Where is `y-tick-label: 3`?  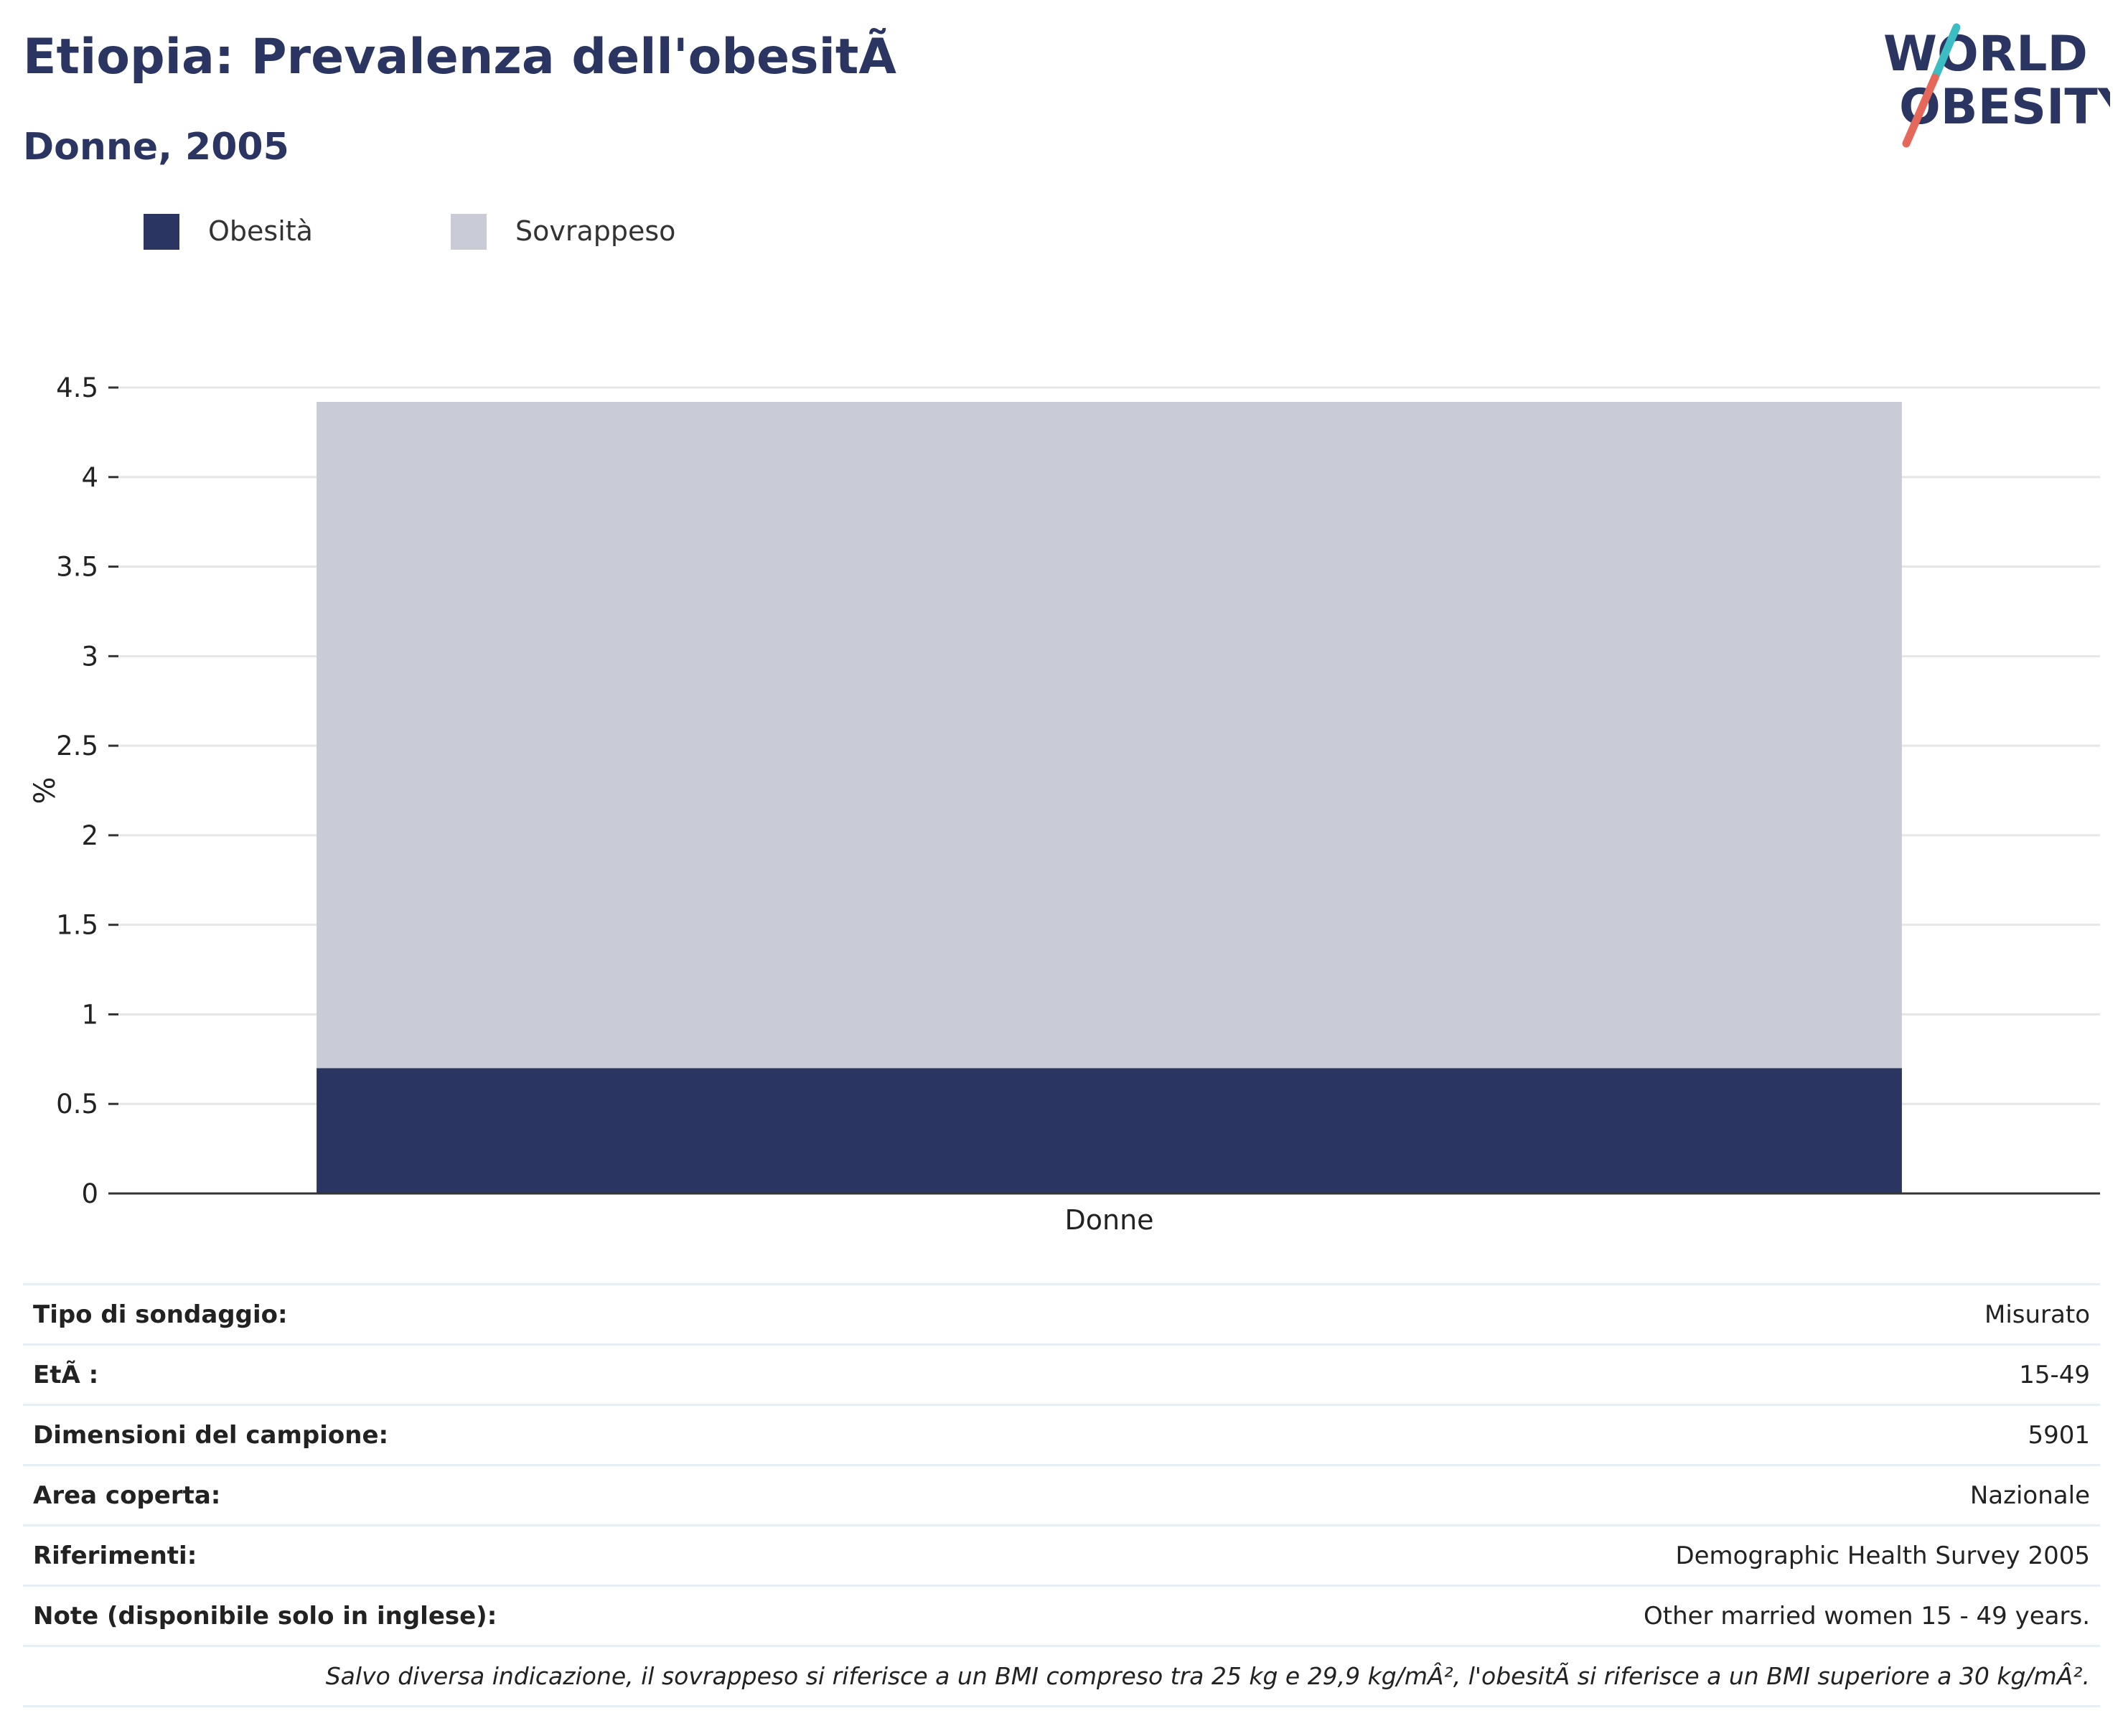
y-tick-label: 3 is located at coordinates (89, 656).